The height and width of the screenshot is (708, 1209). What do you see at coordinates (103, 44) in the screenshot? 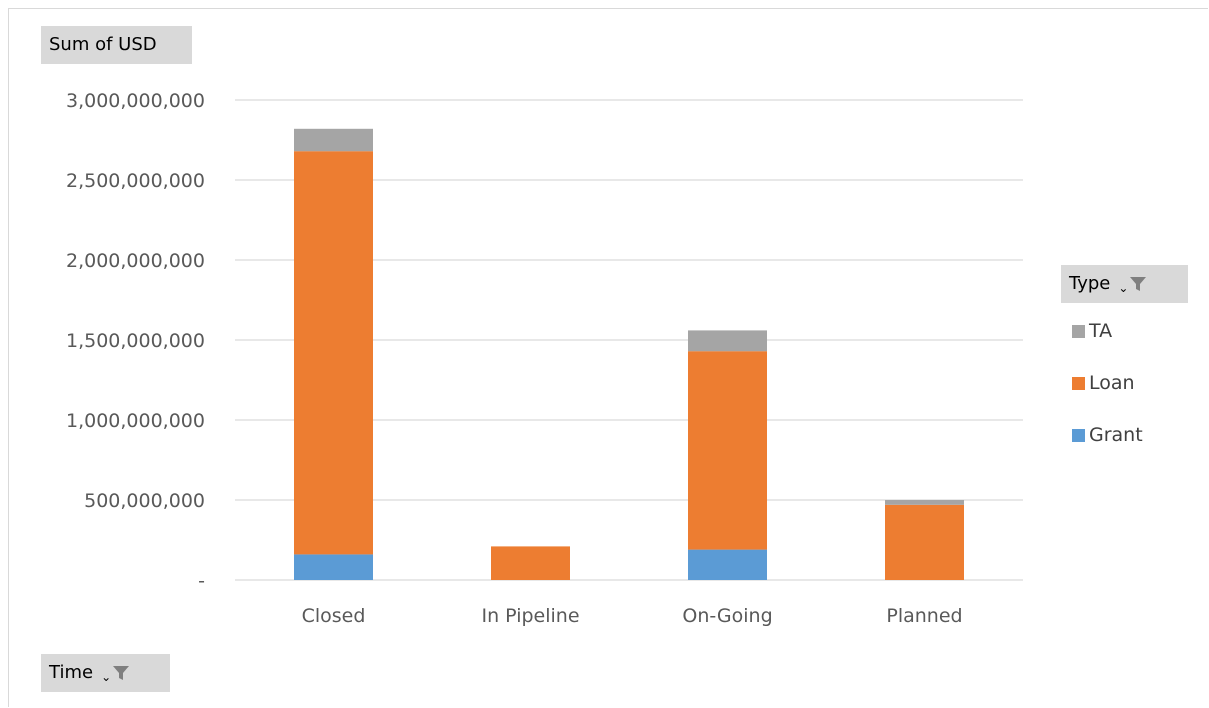
I see `value-field-label: Sum of USD` at bounding box center [103, 44].